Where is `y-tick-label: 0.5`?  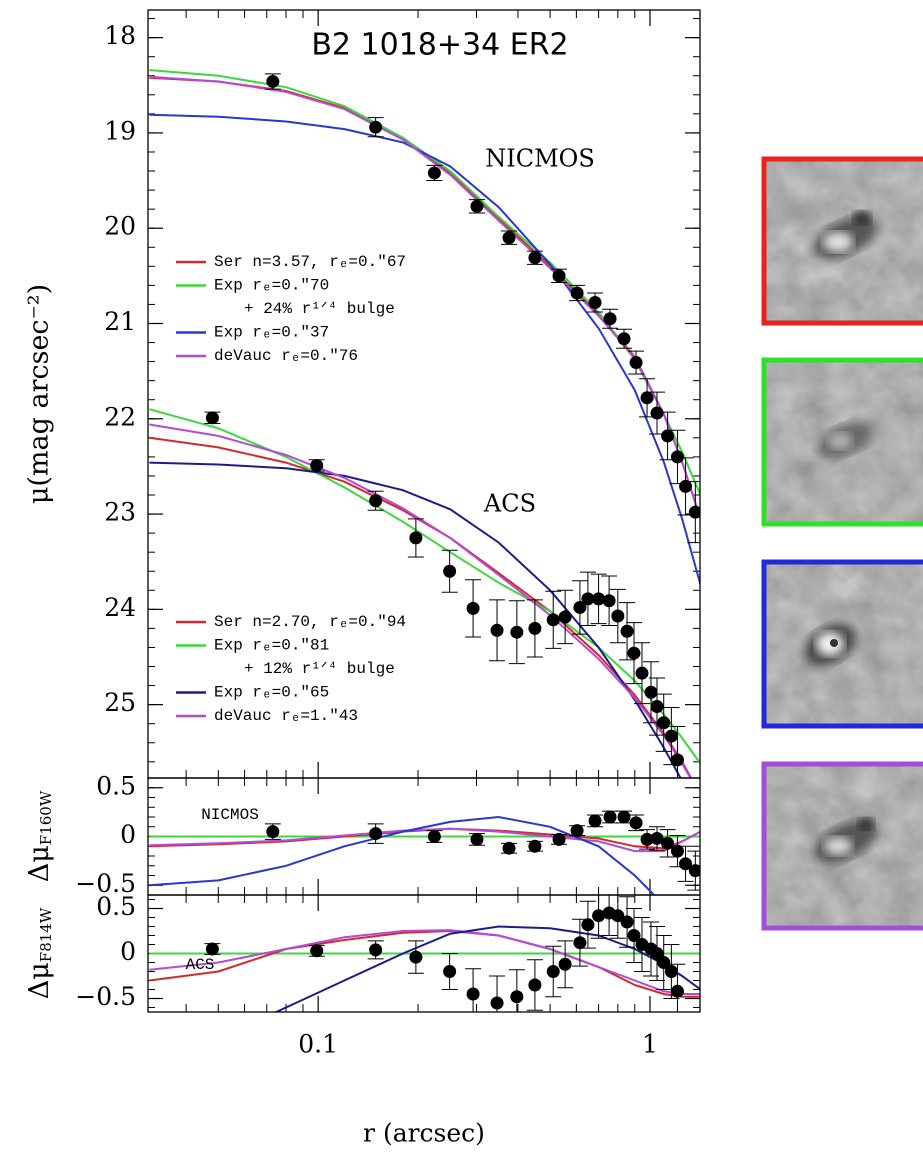
y-tick-label: 0.5 is located at coordinates (116, 906).